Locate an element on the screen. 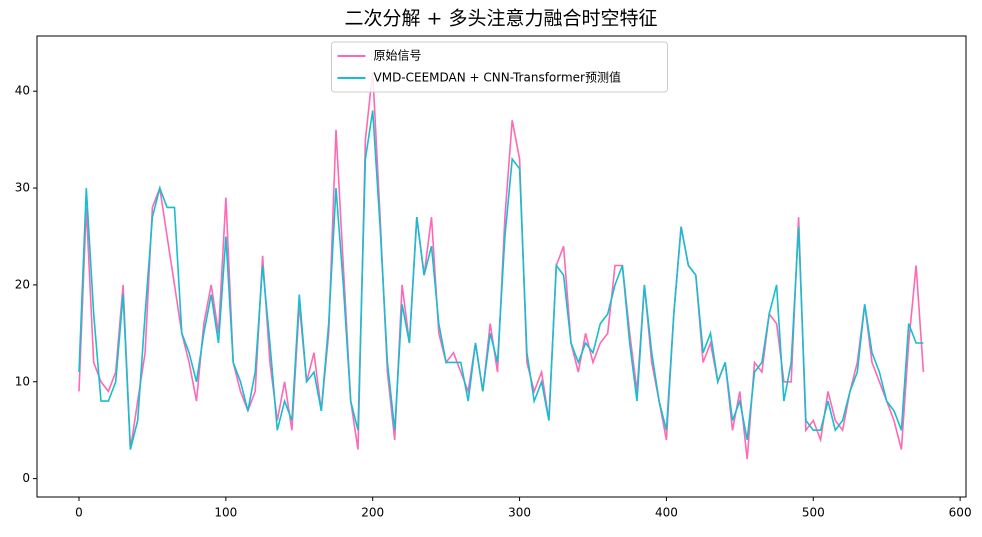  legend-label: VMD-CEEMDAN + CNN-Transformer预测值 is located at coordinates (498, 77).